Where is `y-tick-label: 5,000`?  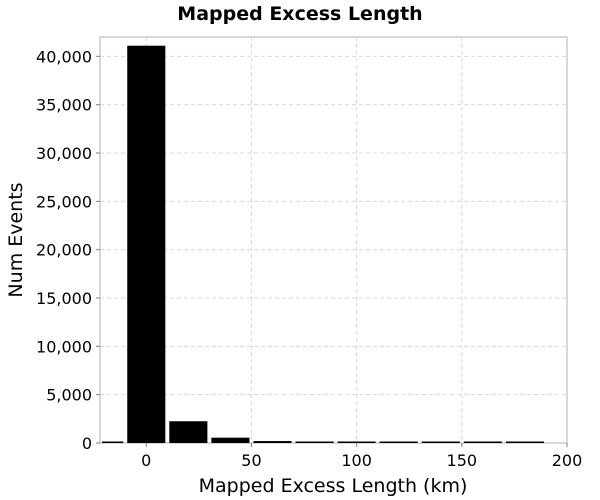
y-tick-label: 5,000 is located at coordinates (69, 395).